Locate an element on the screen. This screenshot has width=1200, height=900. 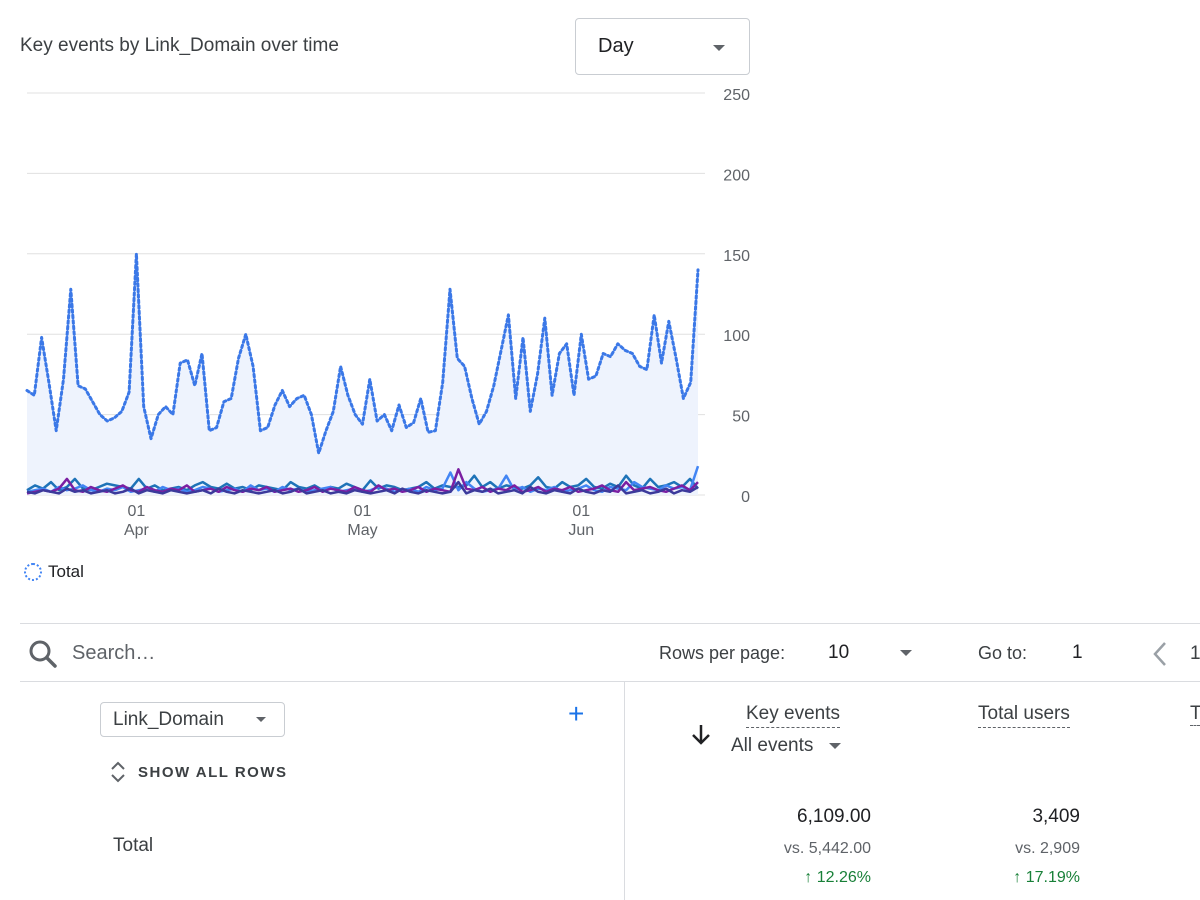
x-tick-month: Jun is located at coordinates (581, 530).